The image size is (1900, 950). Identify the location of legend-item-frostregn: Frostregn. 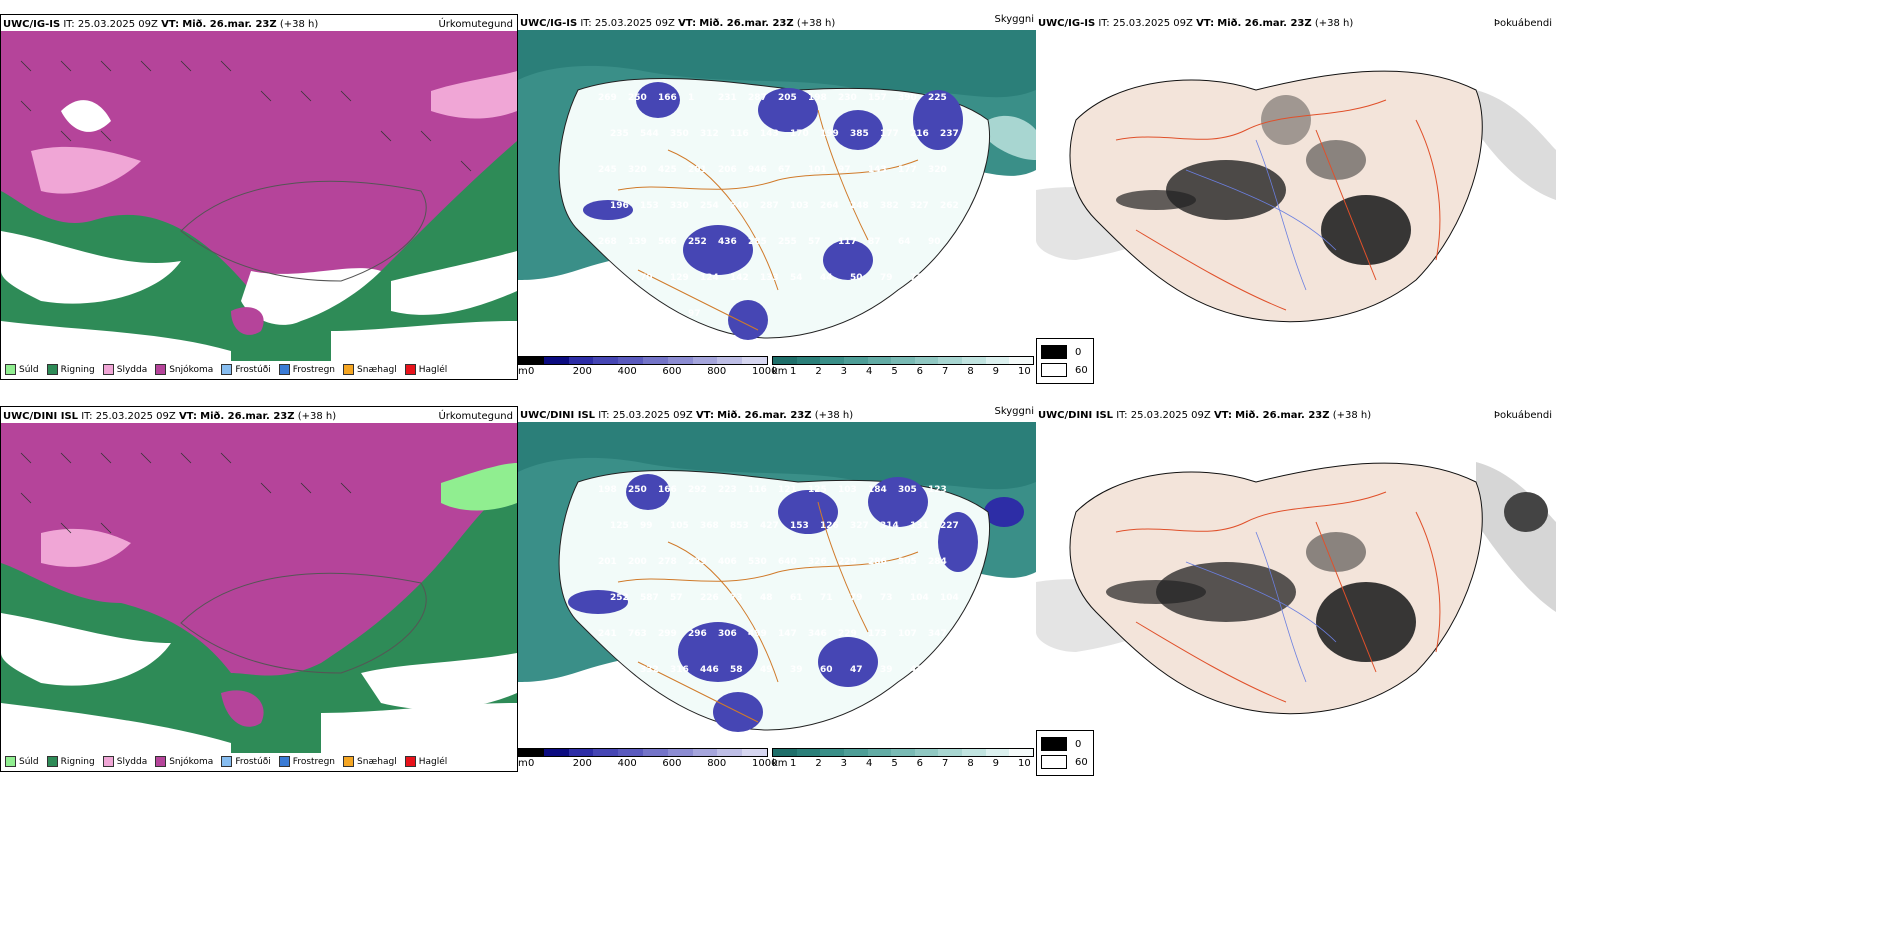
(306, 369).